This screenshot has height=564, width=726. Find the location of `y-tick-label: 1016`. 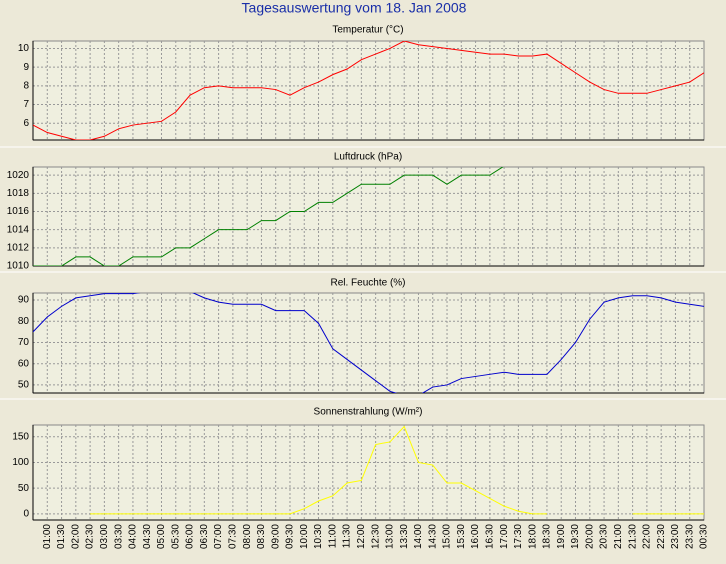

y-tick-label: 1016 is located at coordinates (18, 211).